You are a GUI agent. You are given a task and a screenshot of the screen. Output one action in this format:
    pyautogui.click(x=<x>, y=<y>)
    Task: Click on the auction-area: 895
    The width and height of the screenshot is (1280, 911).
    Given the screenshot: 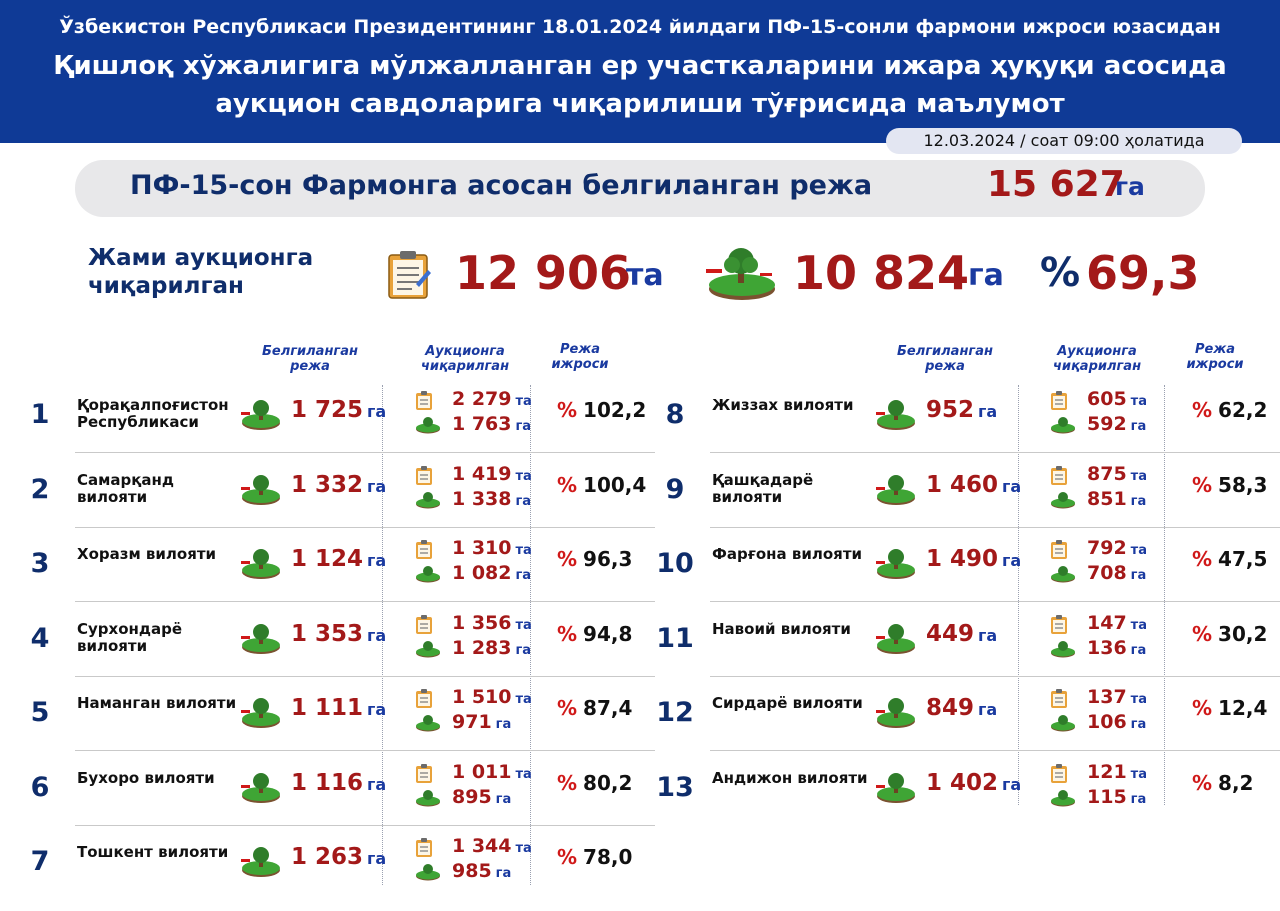 What is the action you would take?
    pyautogui.click(x=472, y=796)
    